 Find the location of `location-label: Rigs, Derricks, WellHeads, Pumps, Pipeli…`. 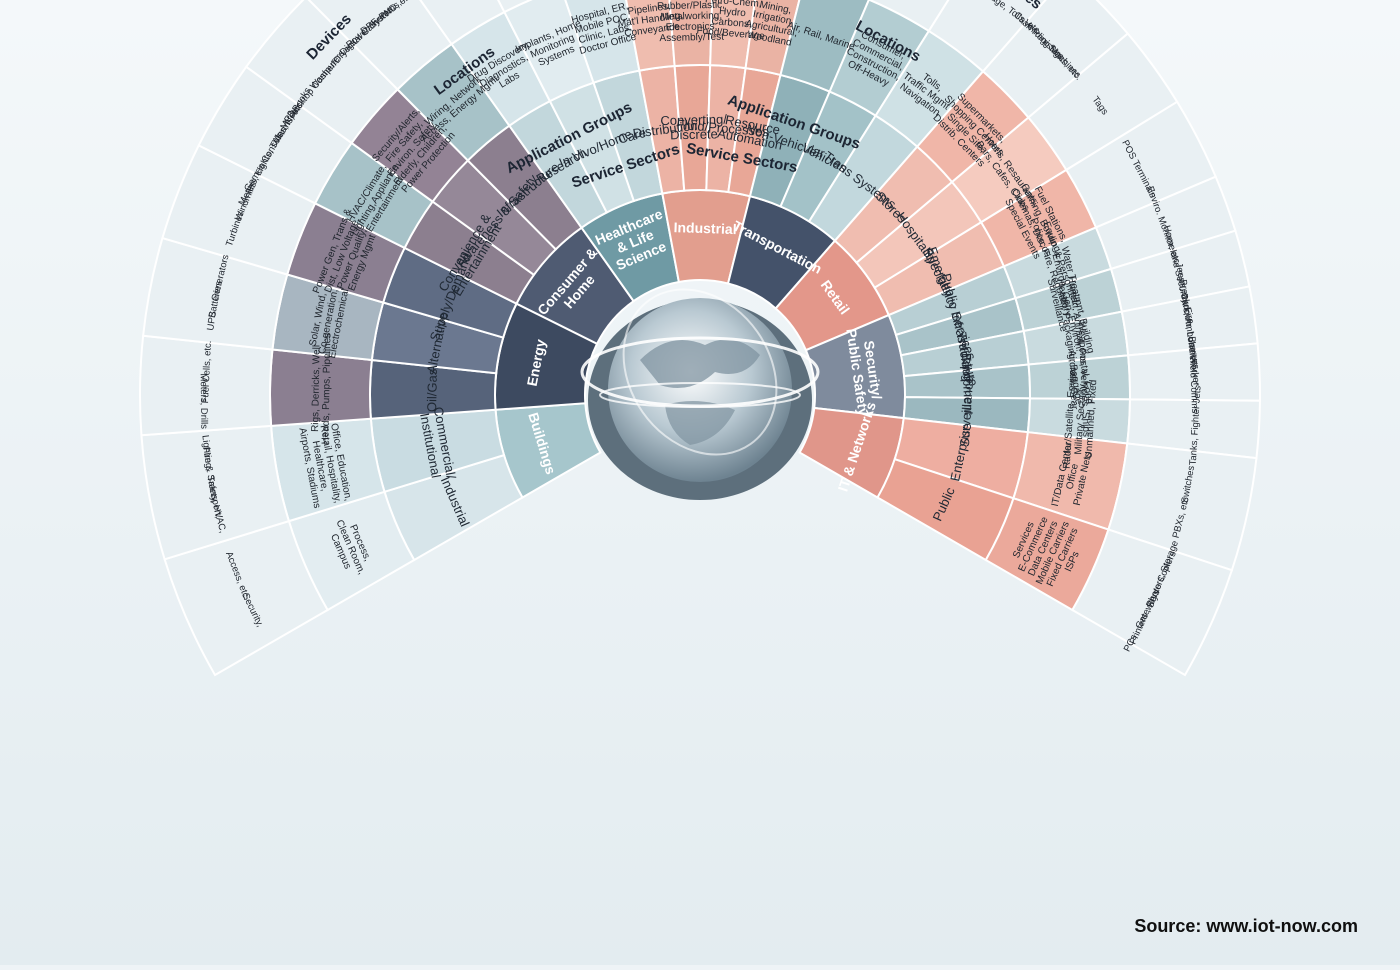

location-label: Rigs, Derricks, WellHeads, Pumps, Pipeli… is located at coordinates (322, 388).